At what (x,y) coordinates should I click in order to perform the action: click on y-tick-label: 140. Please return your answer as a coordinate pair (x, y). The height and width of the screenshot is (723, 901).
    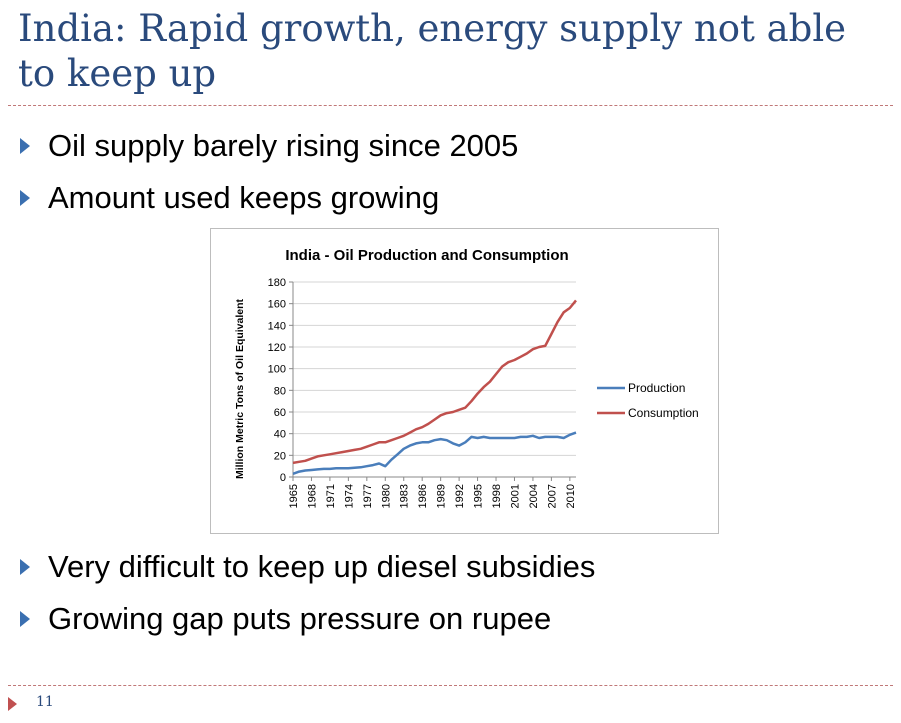
    Looking at the image, I should click on (277, 326).